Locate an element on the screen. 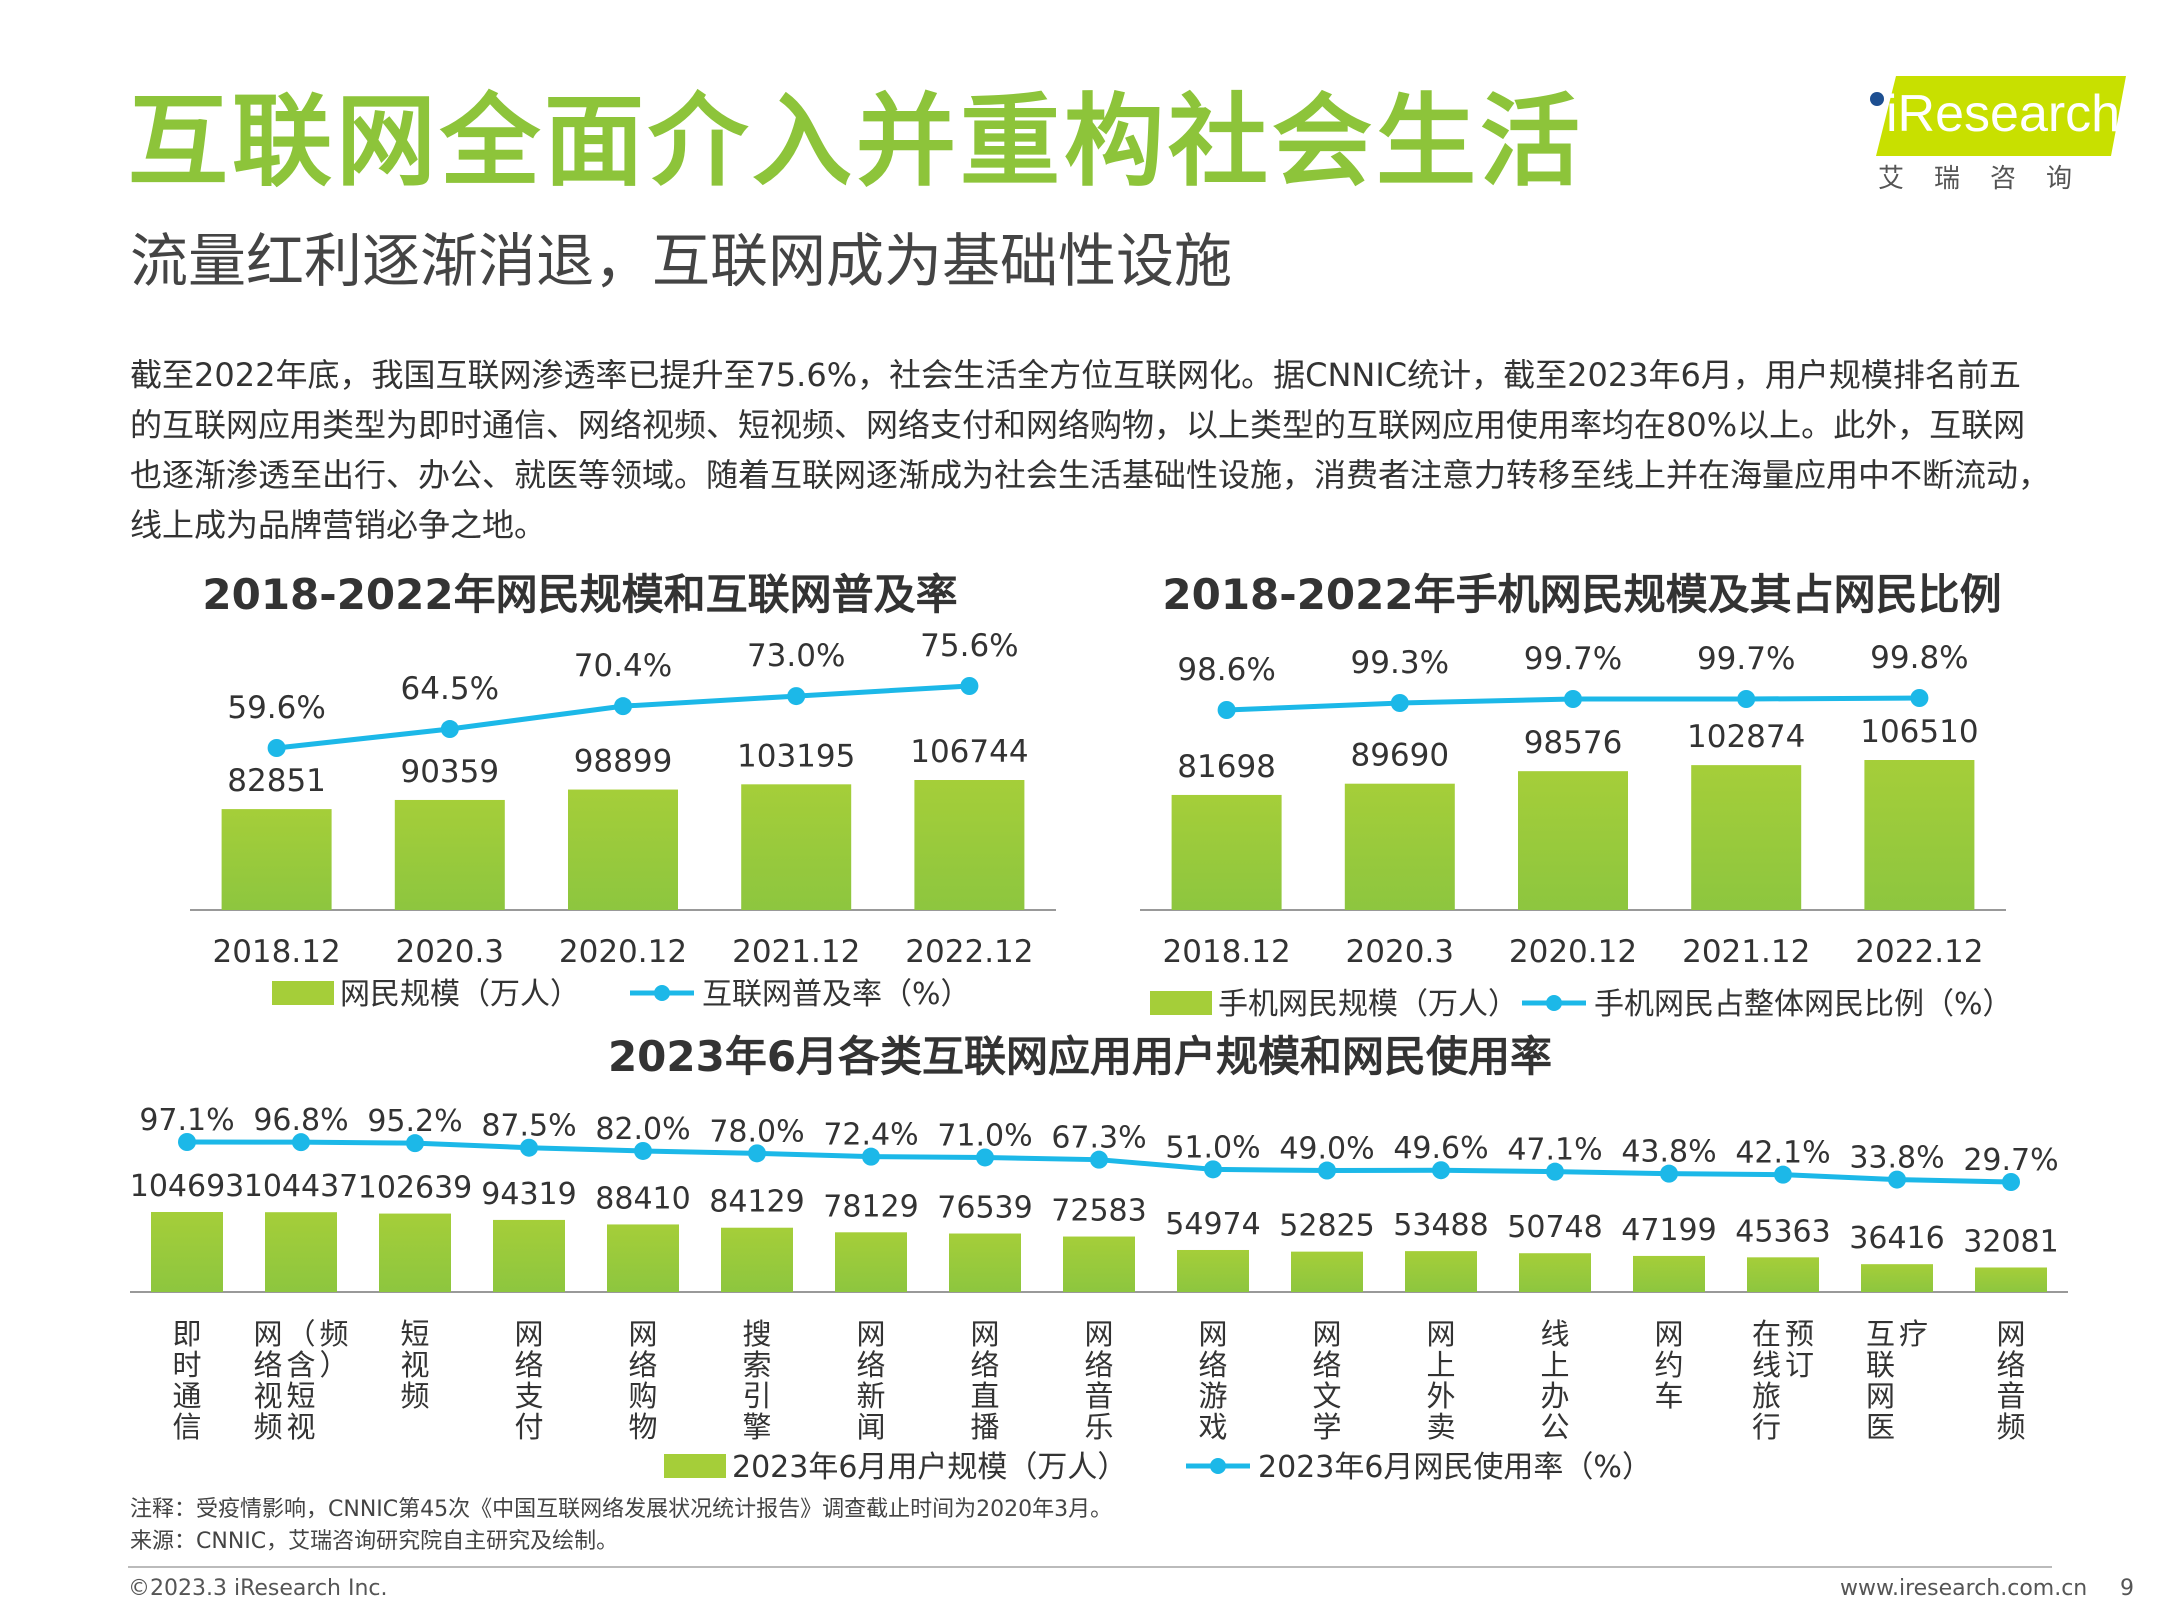 The image size is (2160, 1620). chart3-bar-value: 52825 is located at coordinates (1326, 1226).